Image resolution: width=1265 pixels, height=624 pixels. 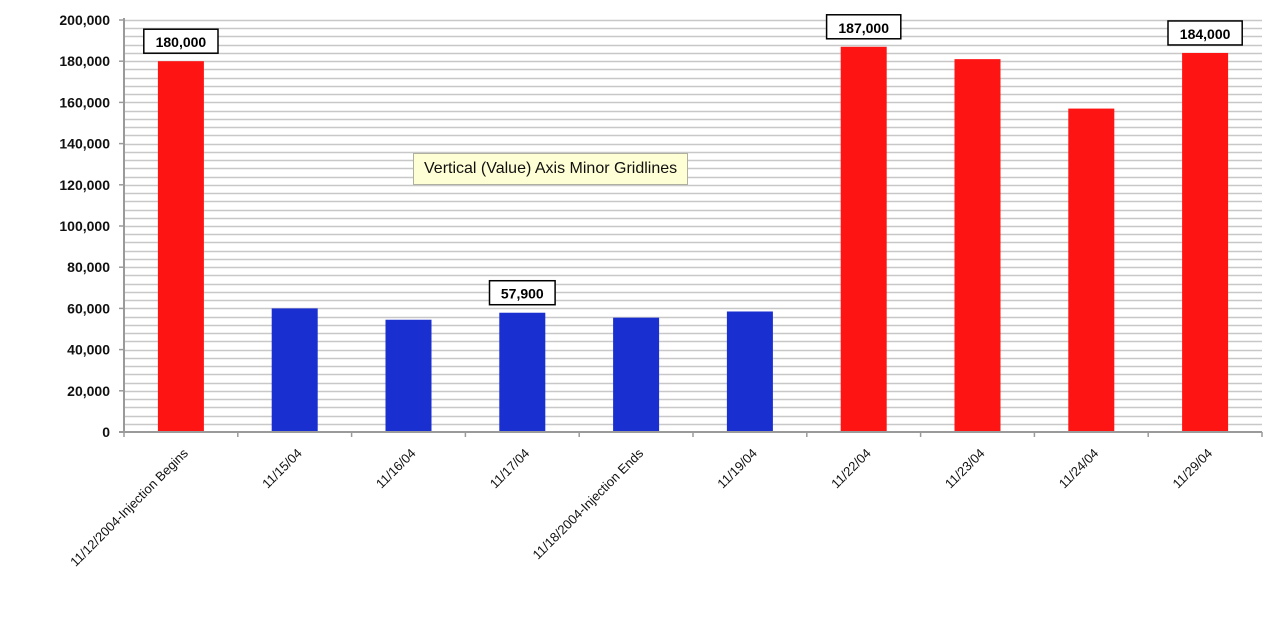 I want to click on data-label-text: 187,000, so click(x=863, y=28).